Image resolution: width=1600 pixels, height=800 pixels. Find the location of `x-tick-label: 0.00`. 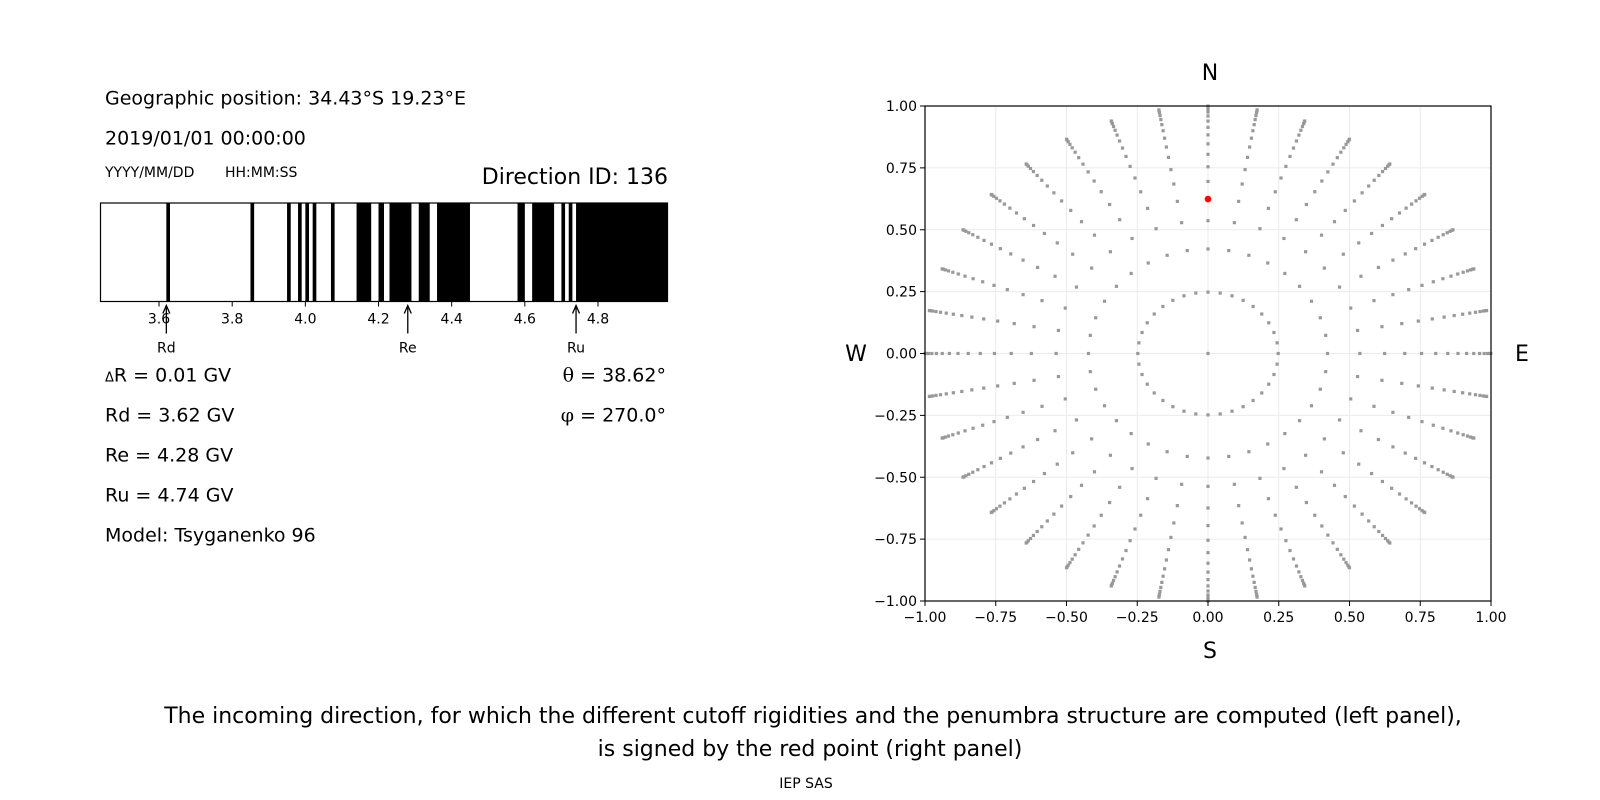

x-tick-label: 0.00 is located at coordinates (1207, 618).